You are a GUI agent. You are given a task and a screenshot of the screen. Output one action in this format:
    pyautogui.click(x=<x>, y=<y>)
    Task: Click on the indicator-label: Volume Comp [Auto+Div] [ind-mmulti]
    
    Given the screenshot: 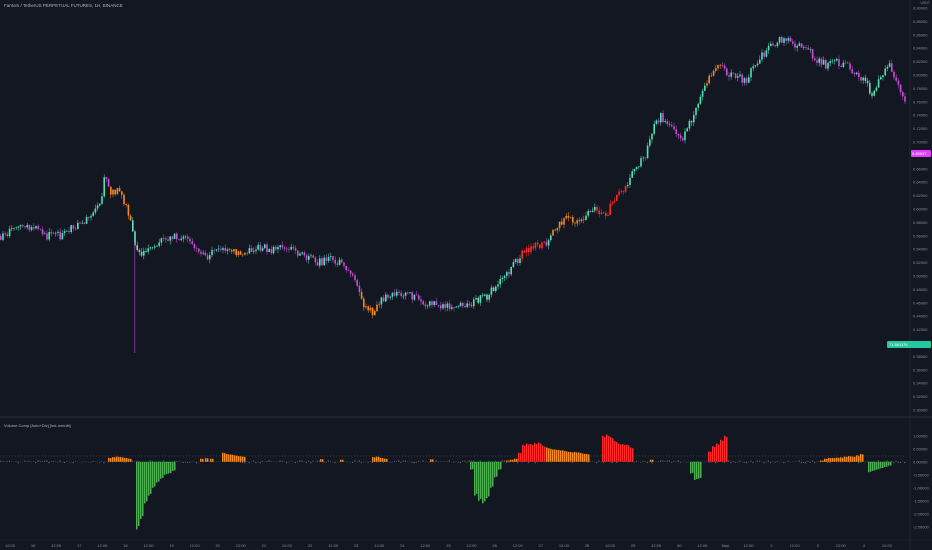 What is the action you would take?
    pyautogui.click(x=37, y=425)
    